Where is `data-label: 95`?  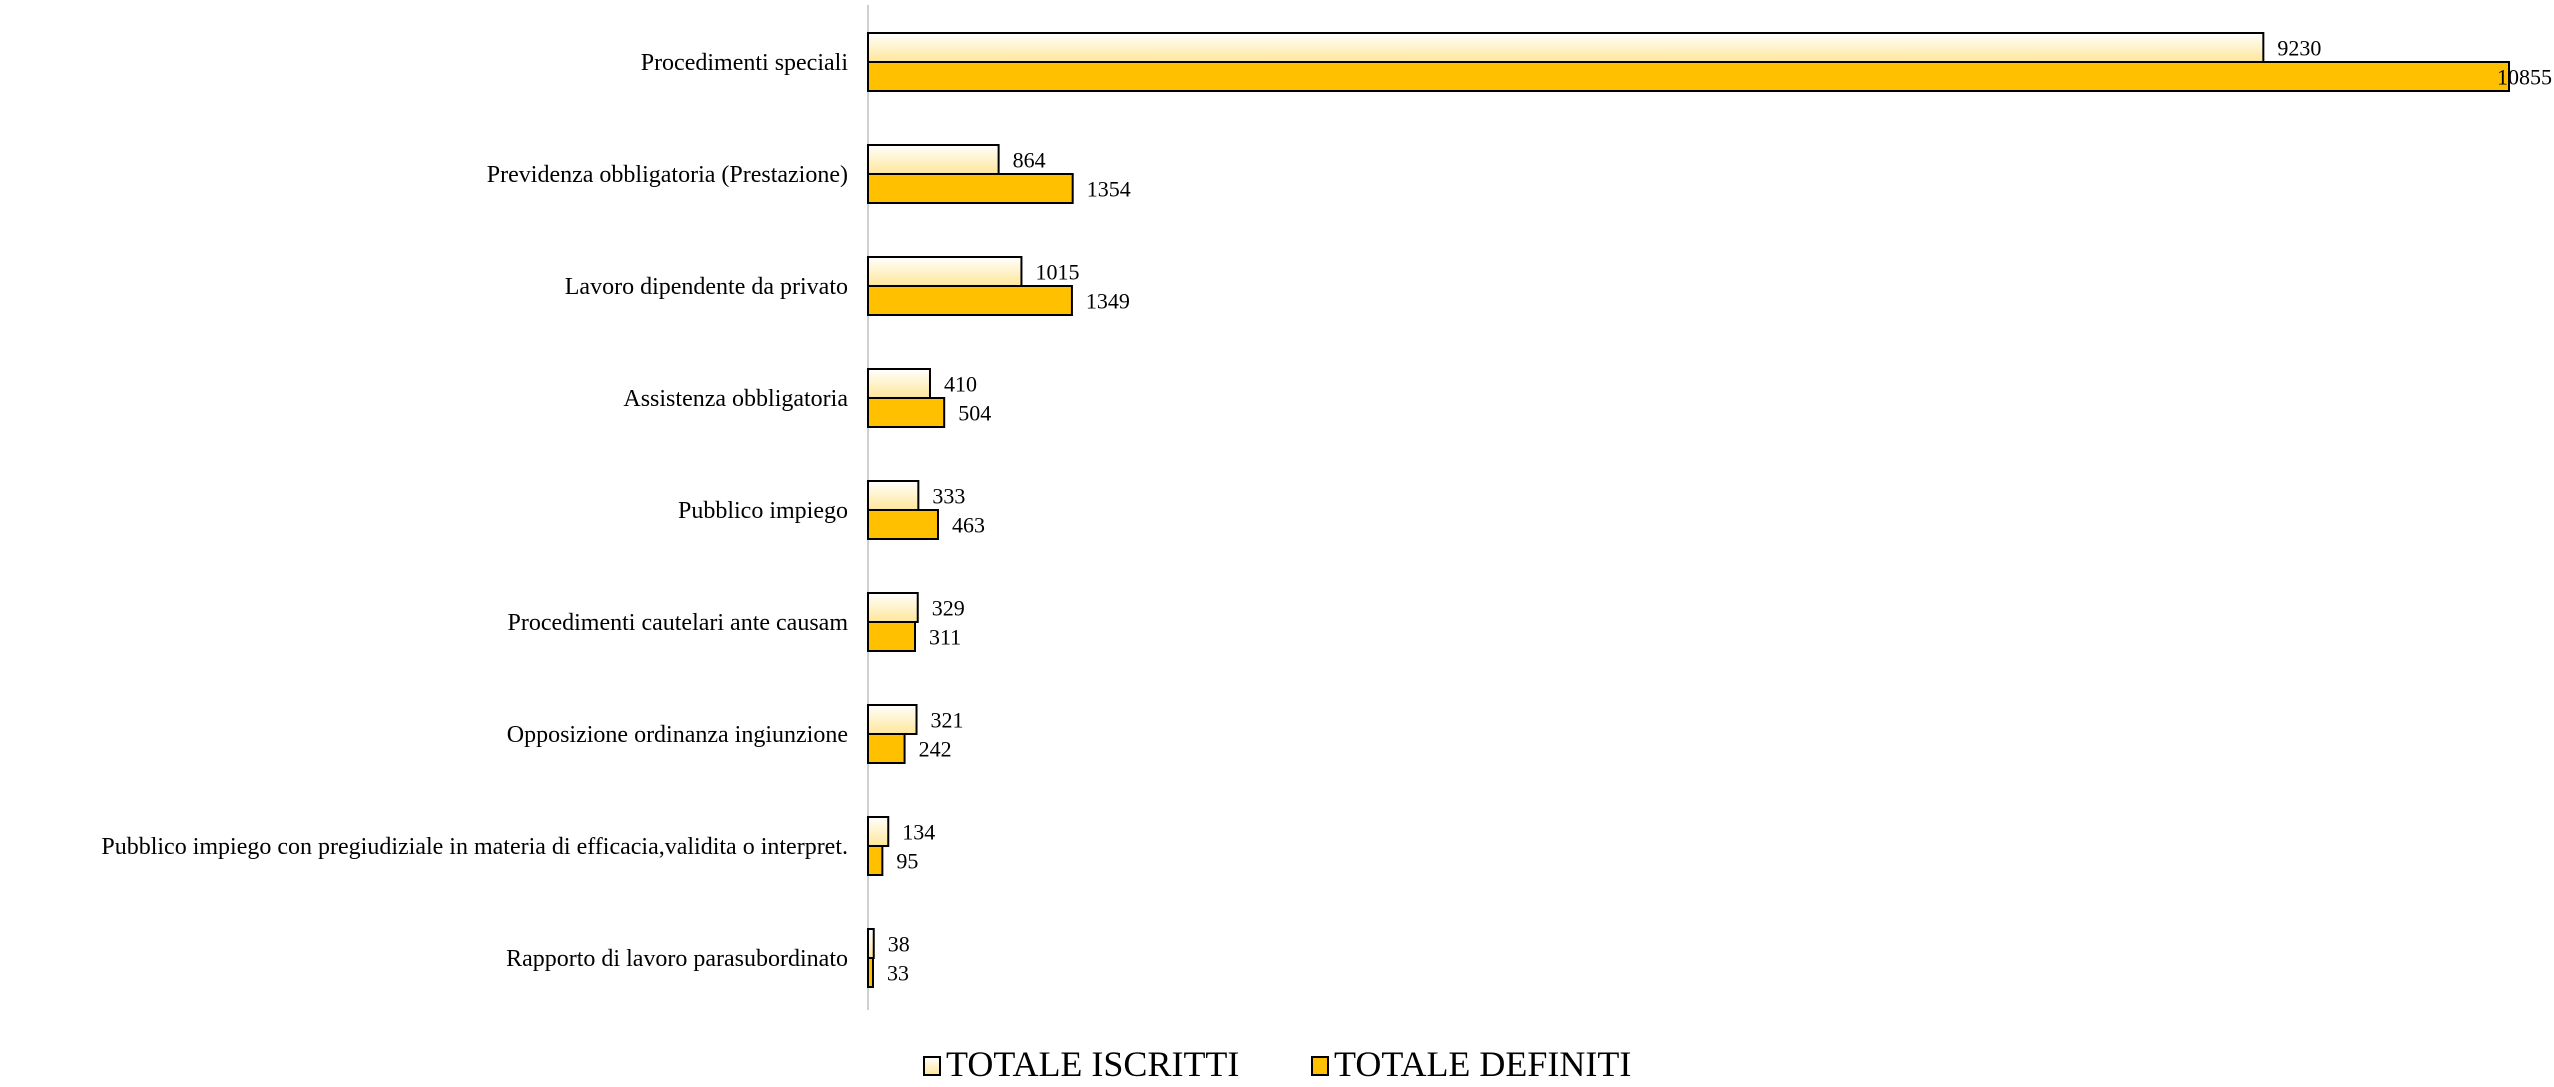 data-label: 95 is located at coordinates (907, 861).